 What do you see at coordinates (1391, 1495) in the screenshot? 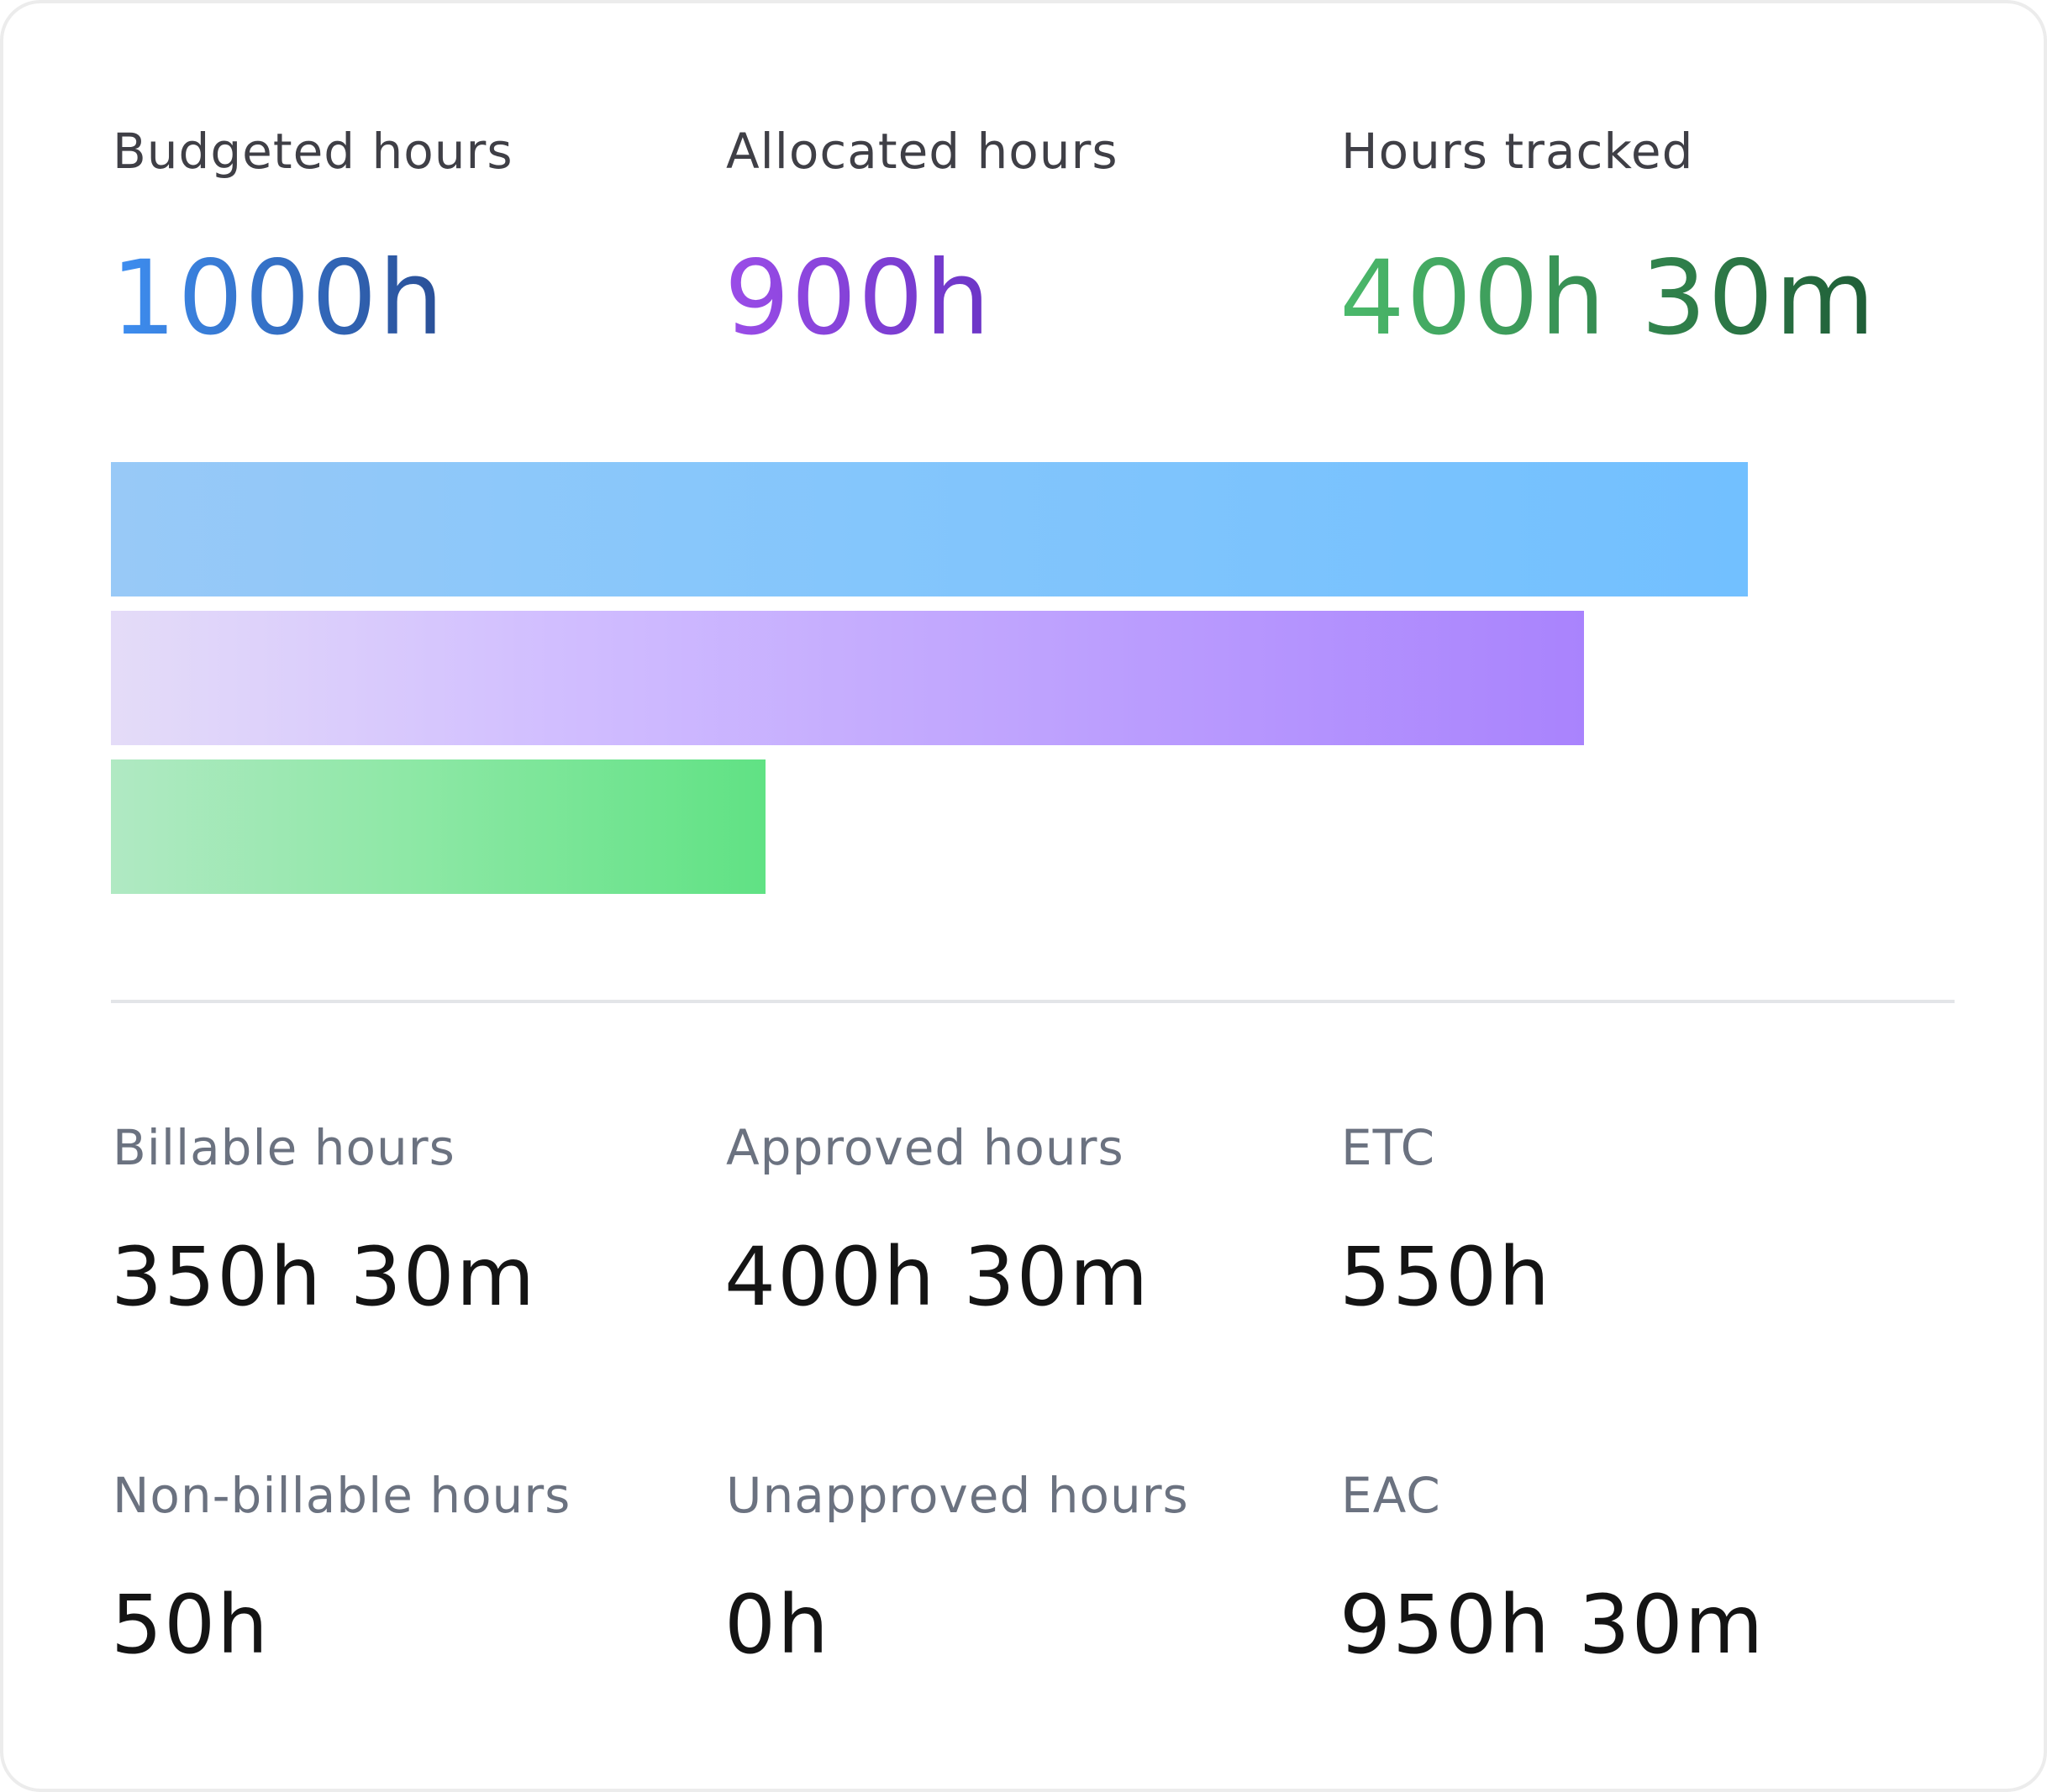
I see `eac-label: EAC` at bounding box center [1391, 1495].